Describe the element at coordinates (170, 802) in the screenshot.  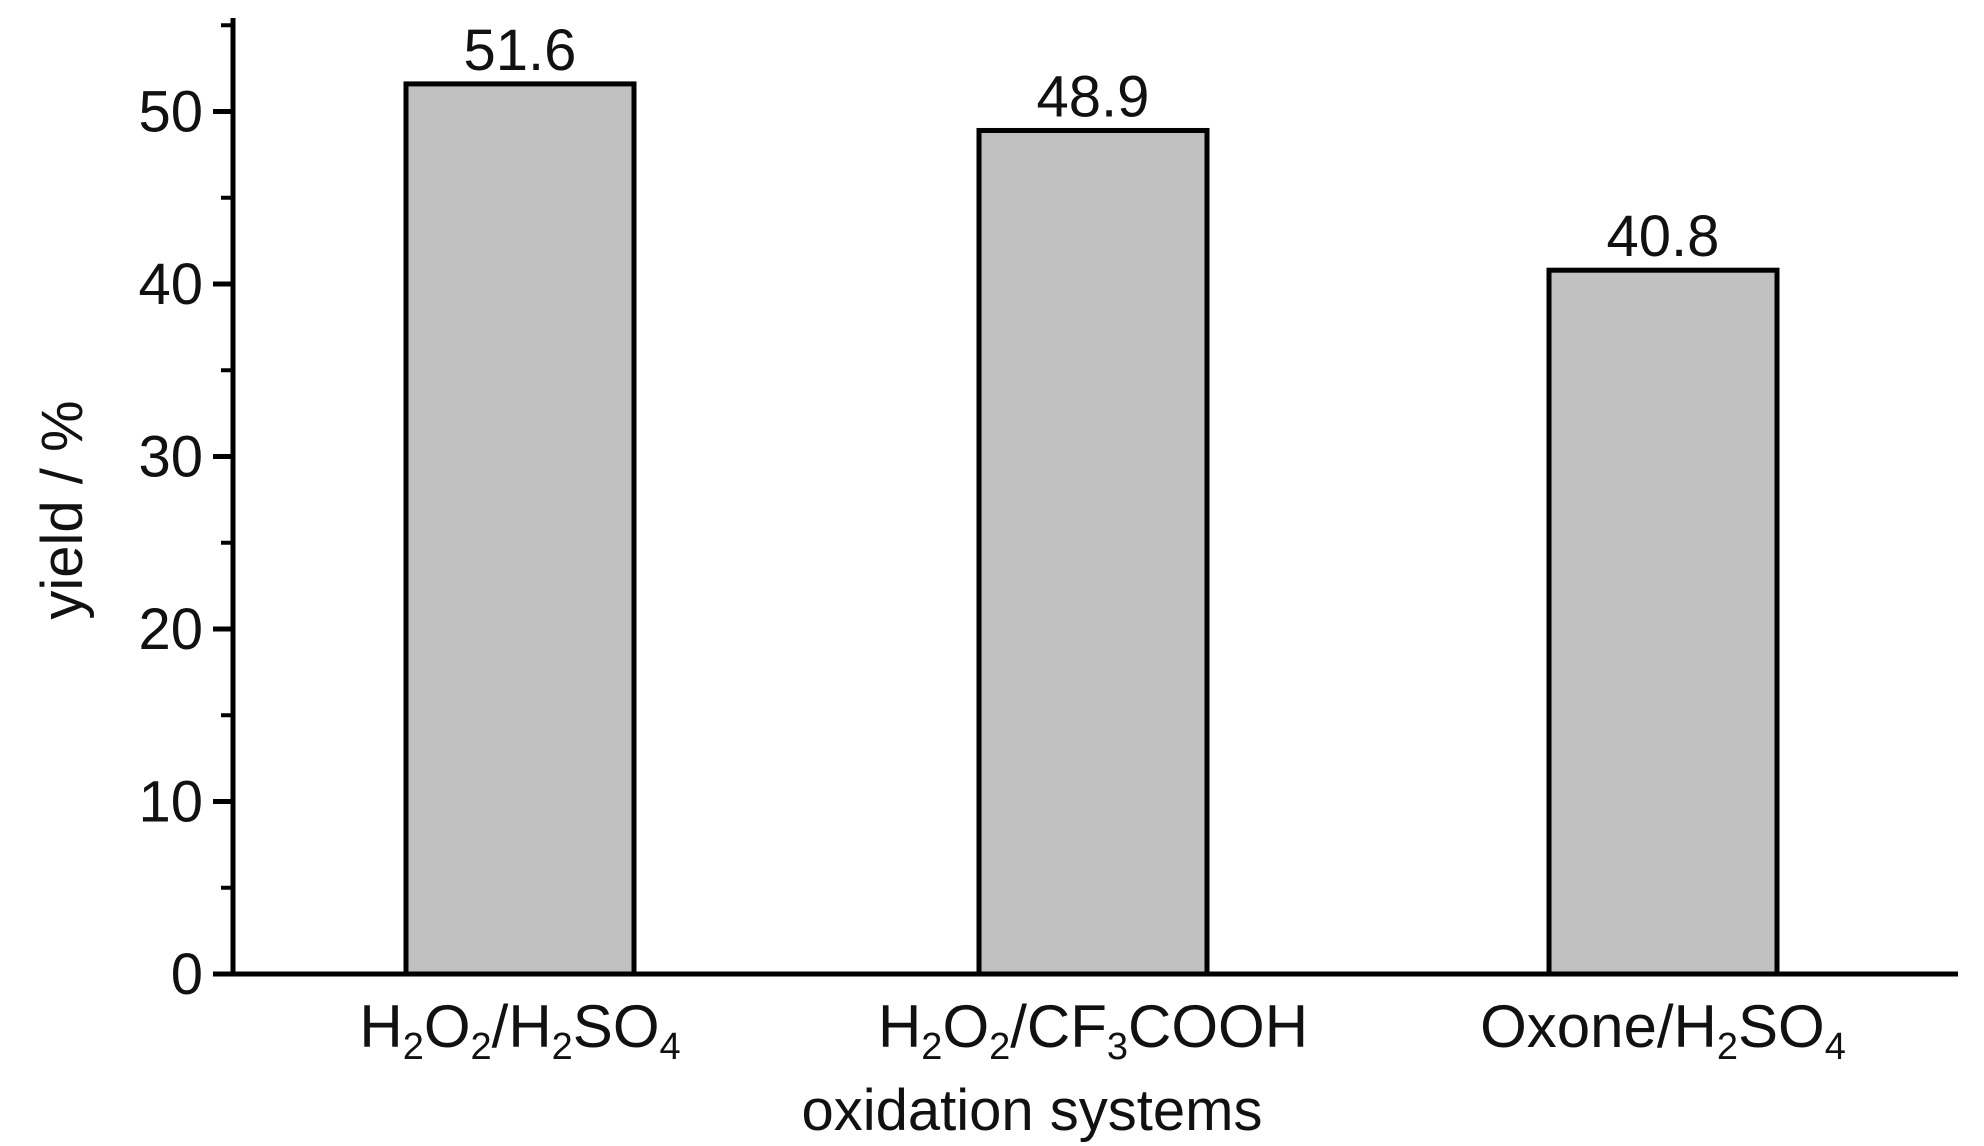
I see `y-tick-label-1: 10` at that location.